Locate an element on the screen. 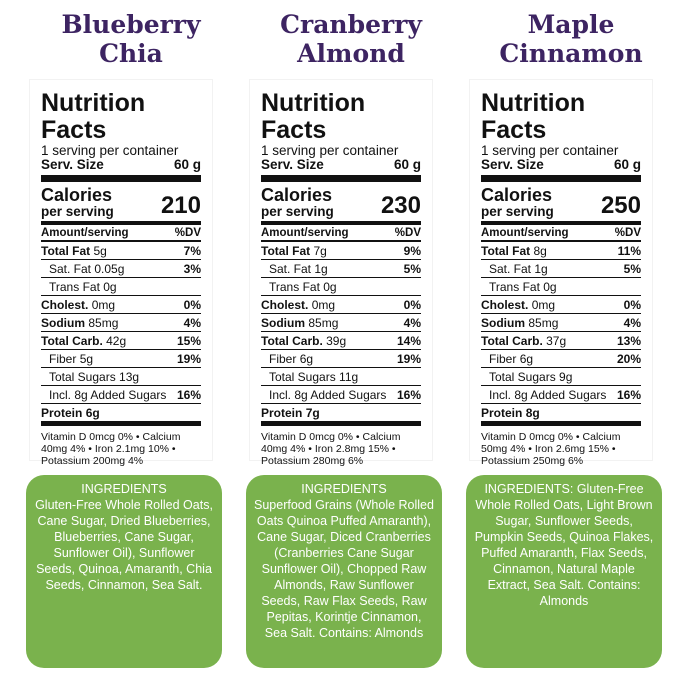 The image size is (679, 679). calories-sub: per serving is located at coordinates (297, 211).